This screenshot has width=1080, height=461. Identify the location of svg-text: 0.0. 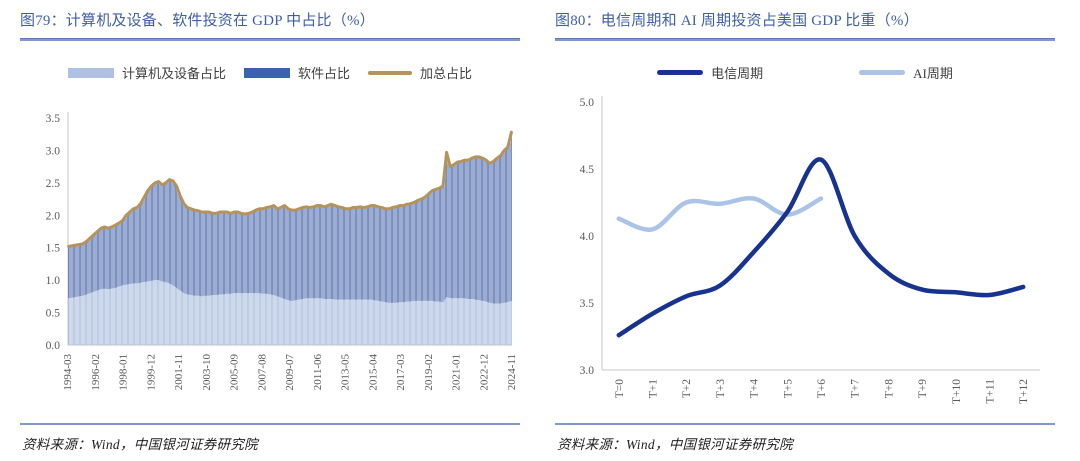
(53, 346).